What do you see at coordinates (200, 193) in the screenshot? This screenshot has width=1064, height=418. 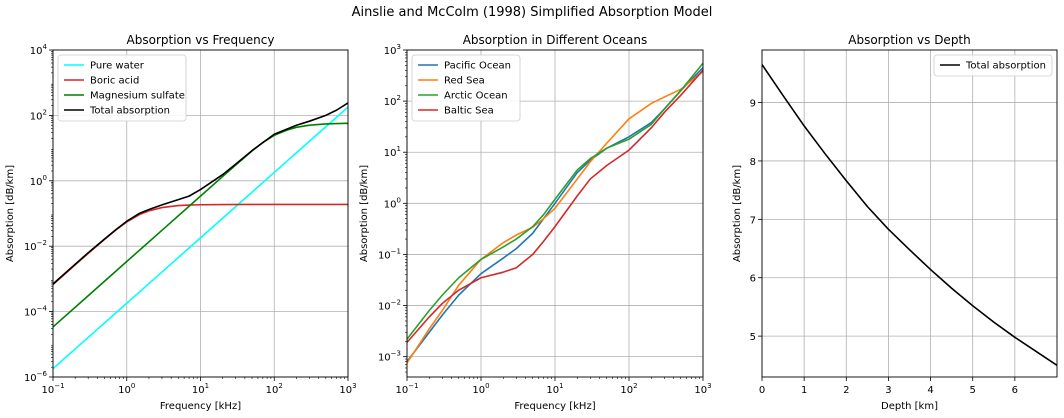 I see `series-line-total-absorption` at bounding box center [200, 193].